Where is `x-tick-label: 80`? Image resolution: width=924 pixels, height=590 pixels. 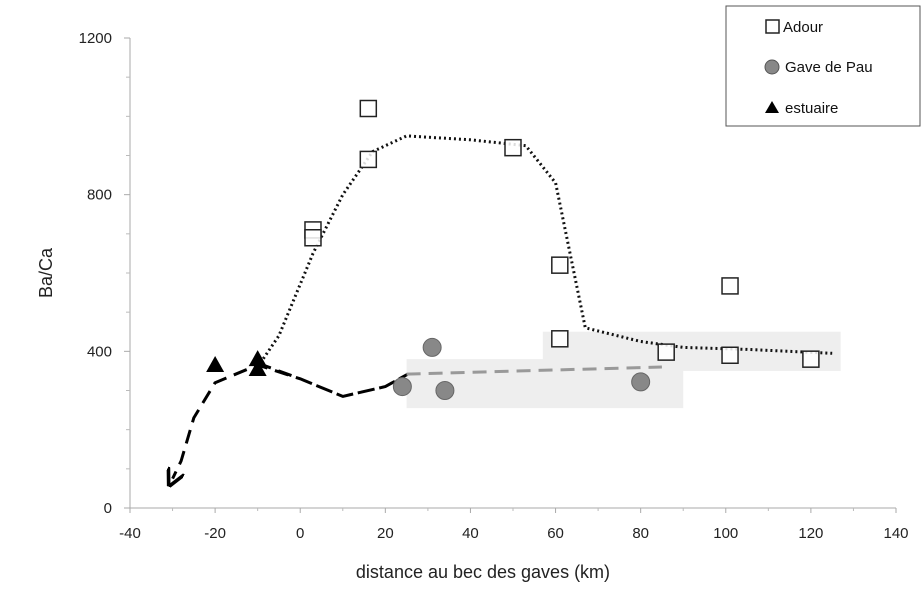 x-tick-label: 80 is located at coordinates (640, 533).